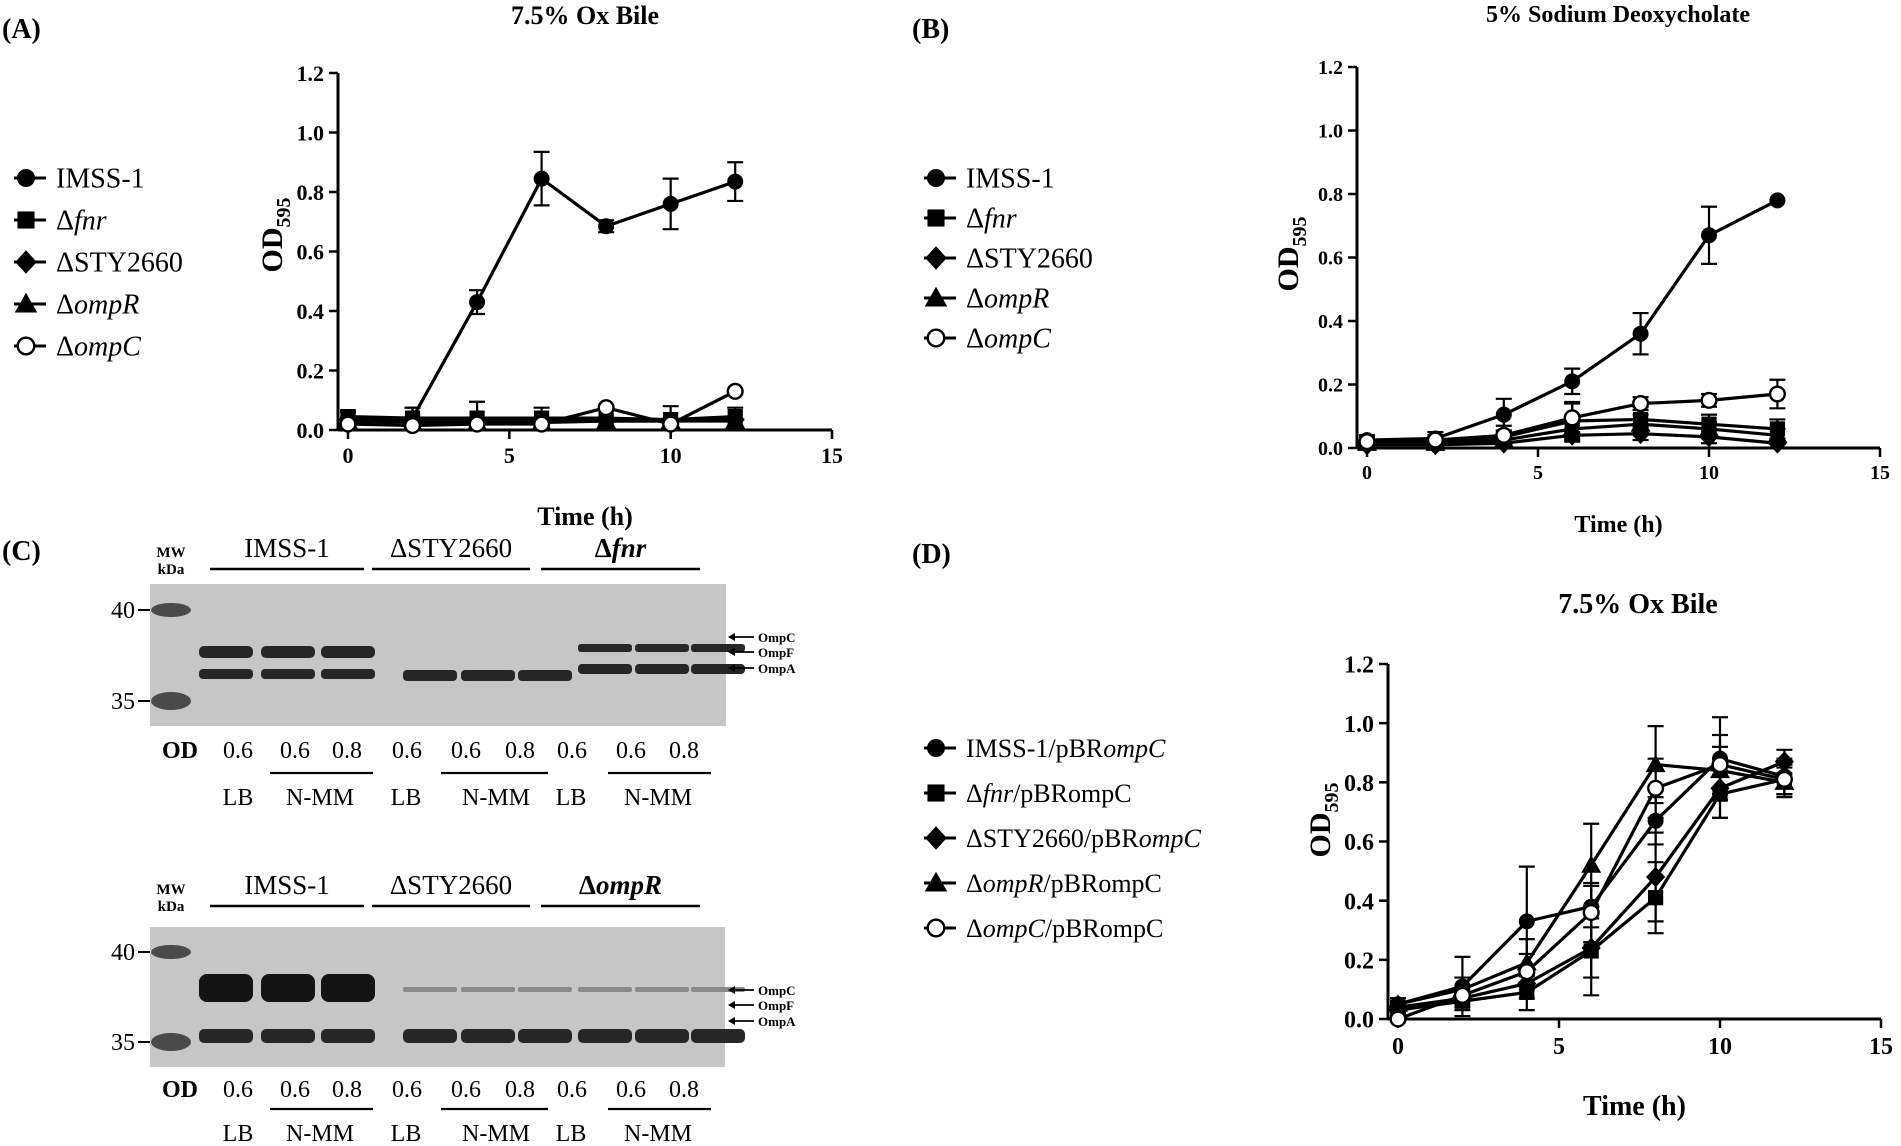  I want to click on mw-label: MW, so click(170, 553).